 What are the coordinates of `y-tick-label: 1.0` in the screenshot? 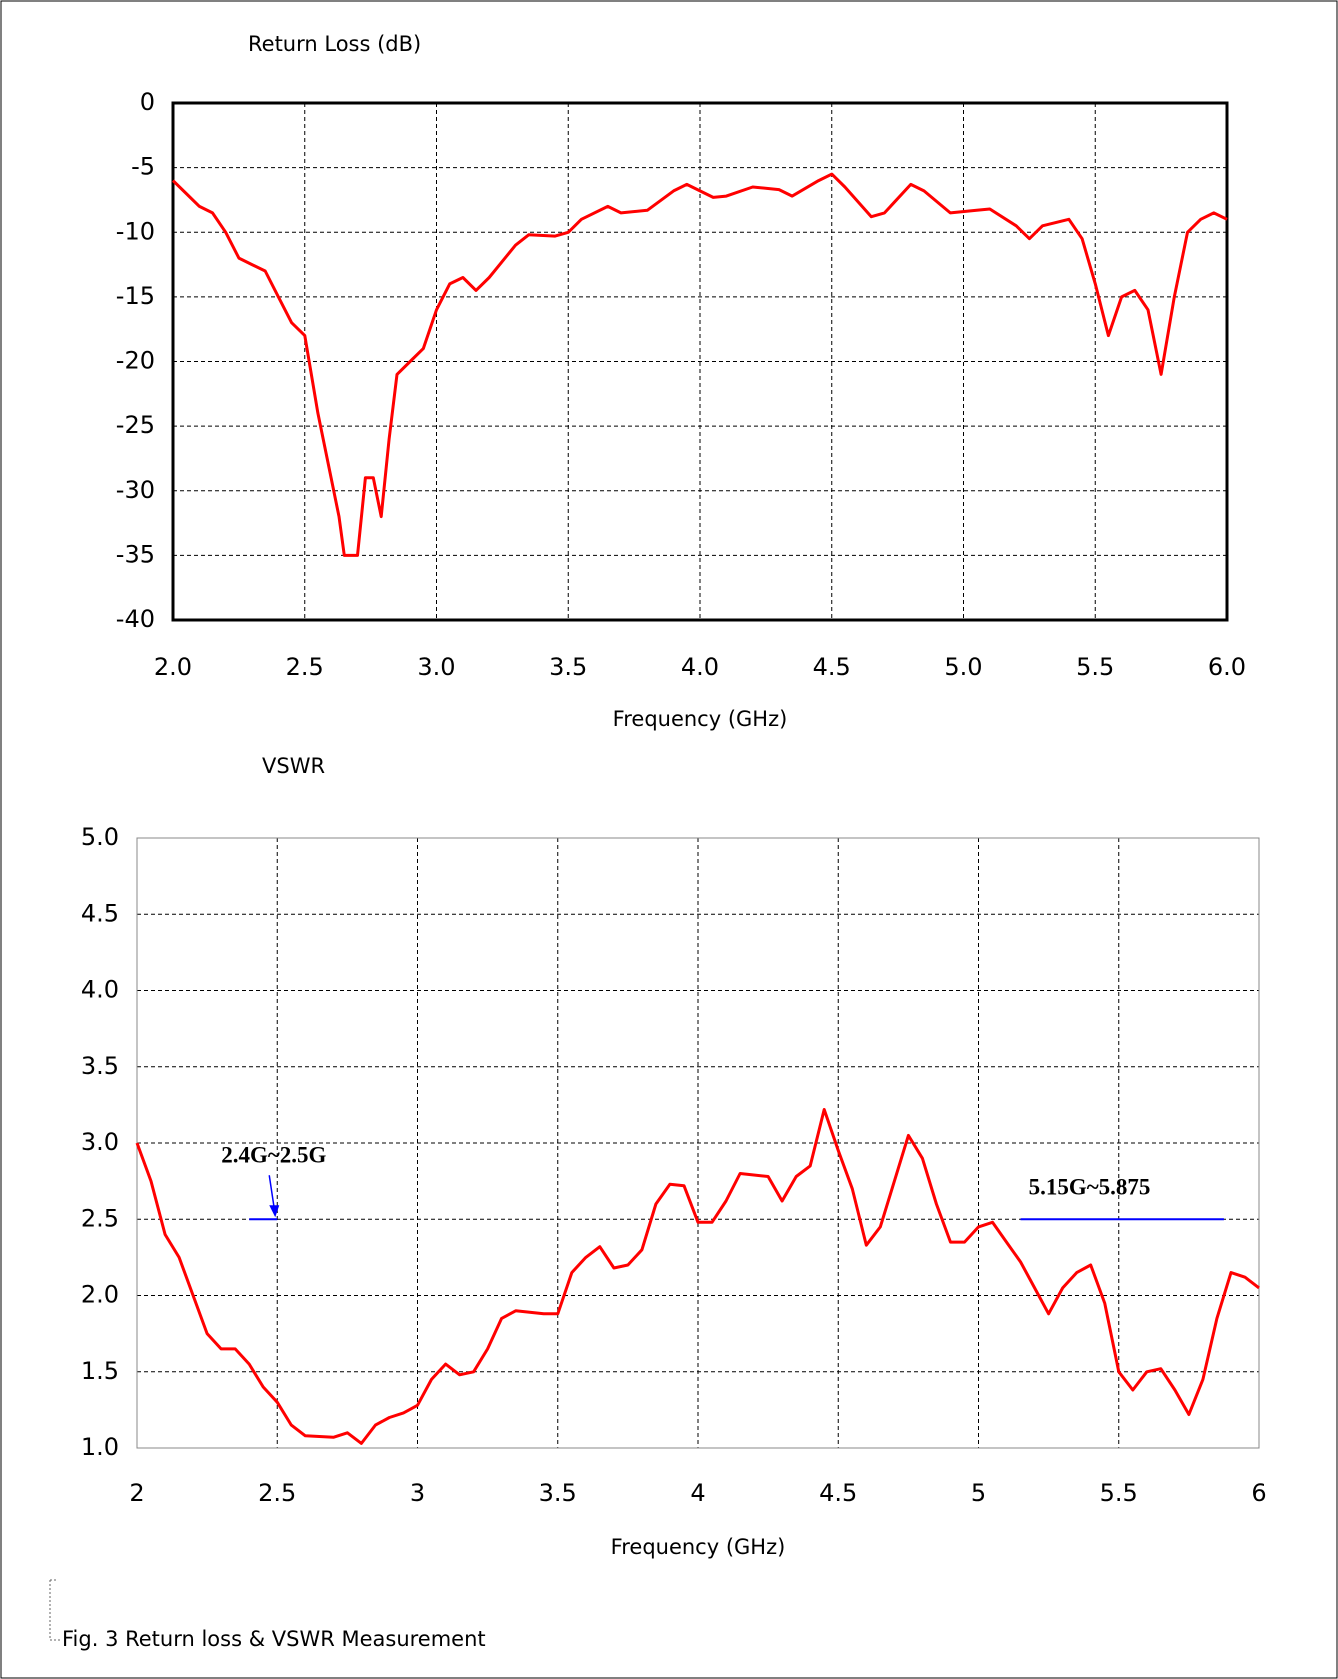 It's located at (100, 1447).